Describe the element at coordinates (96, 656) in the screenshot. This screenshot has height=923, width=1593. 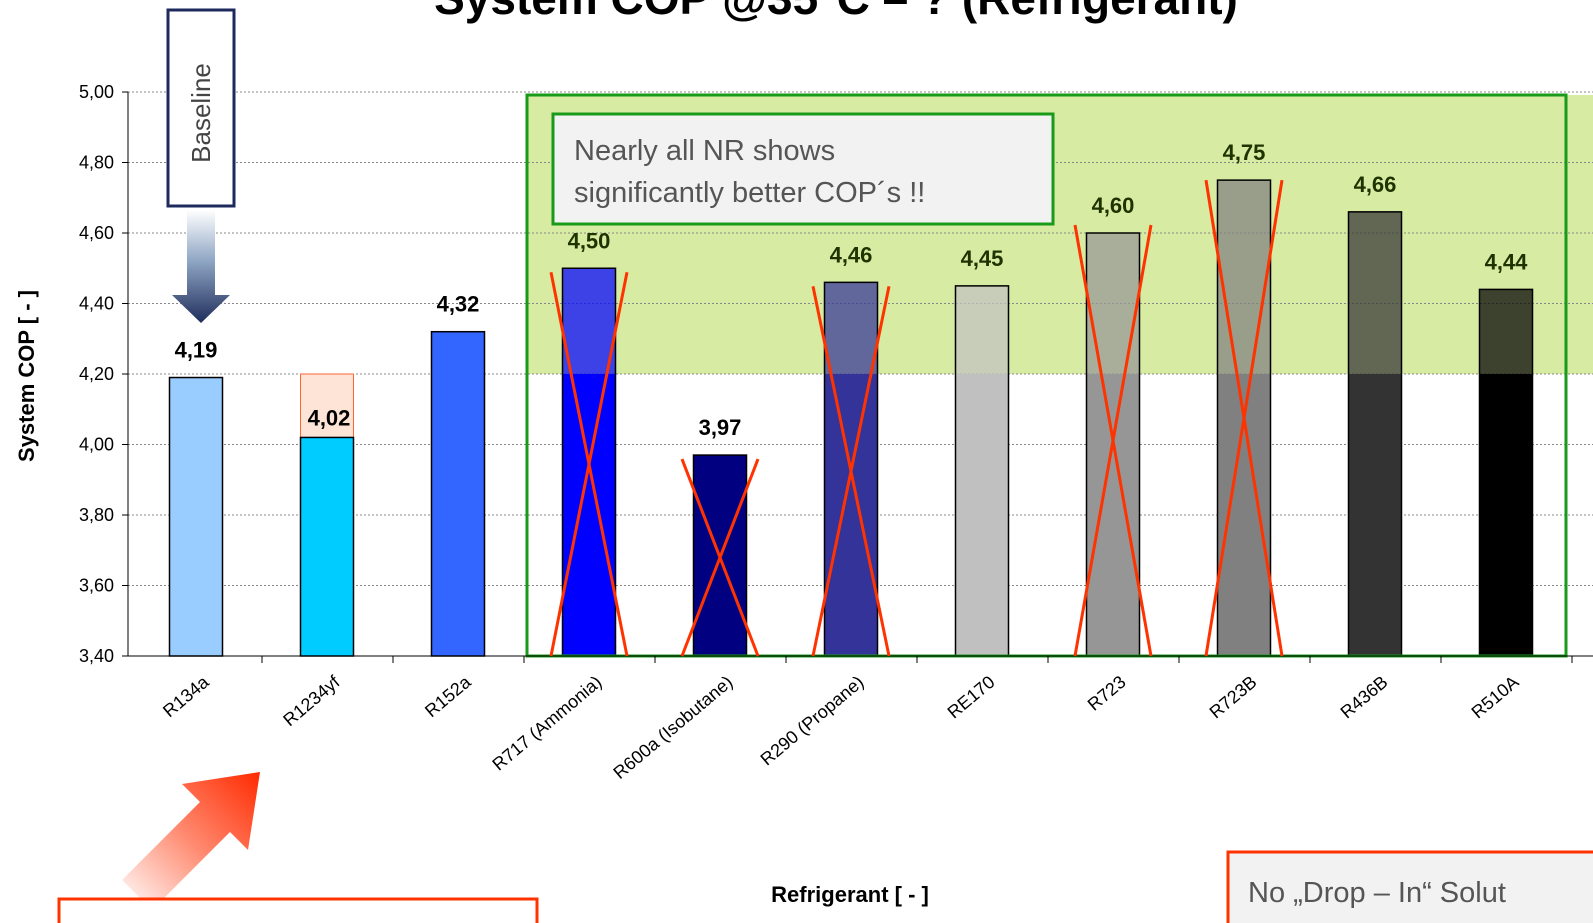
I see `y-tick-label: 3,40` at that location.